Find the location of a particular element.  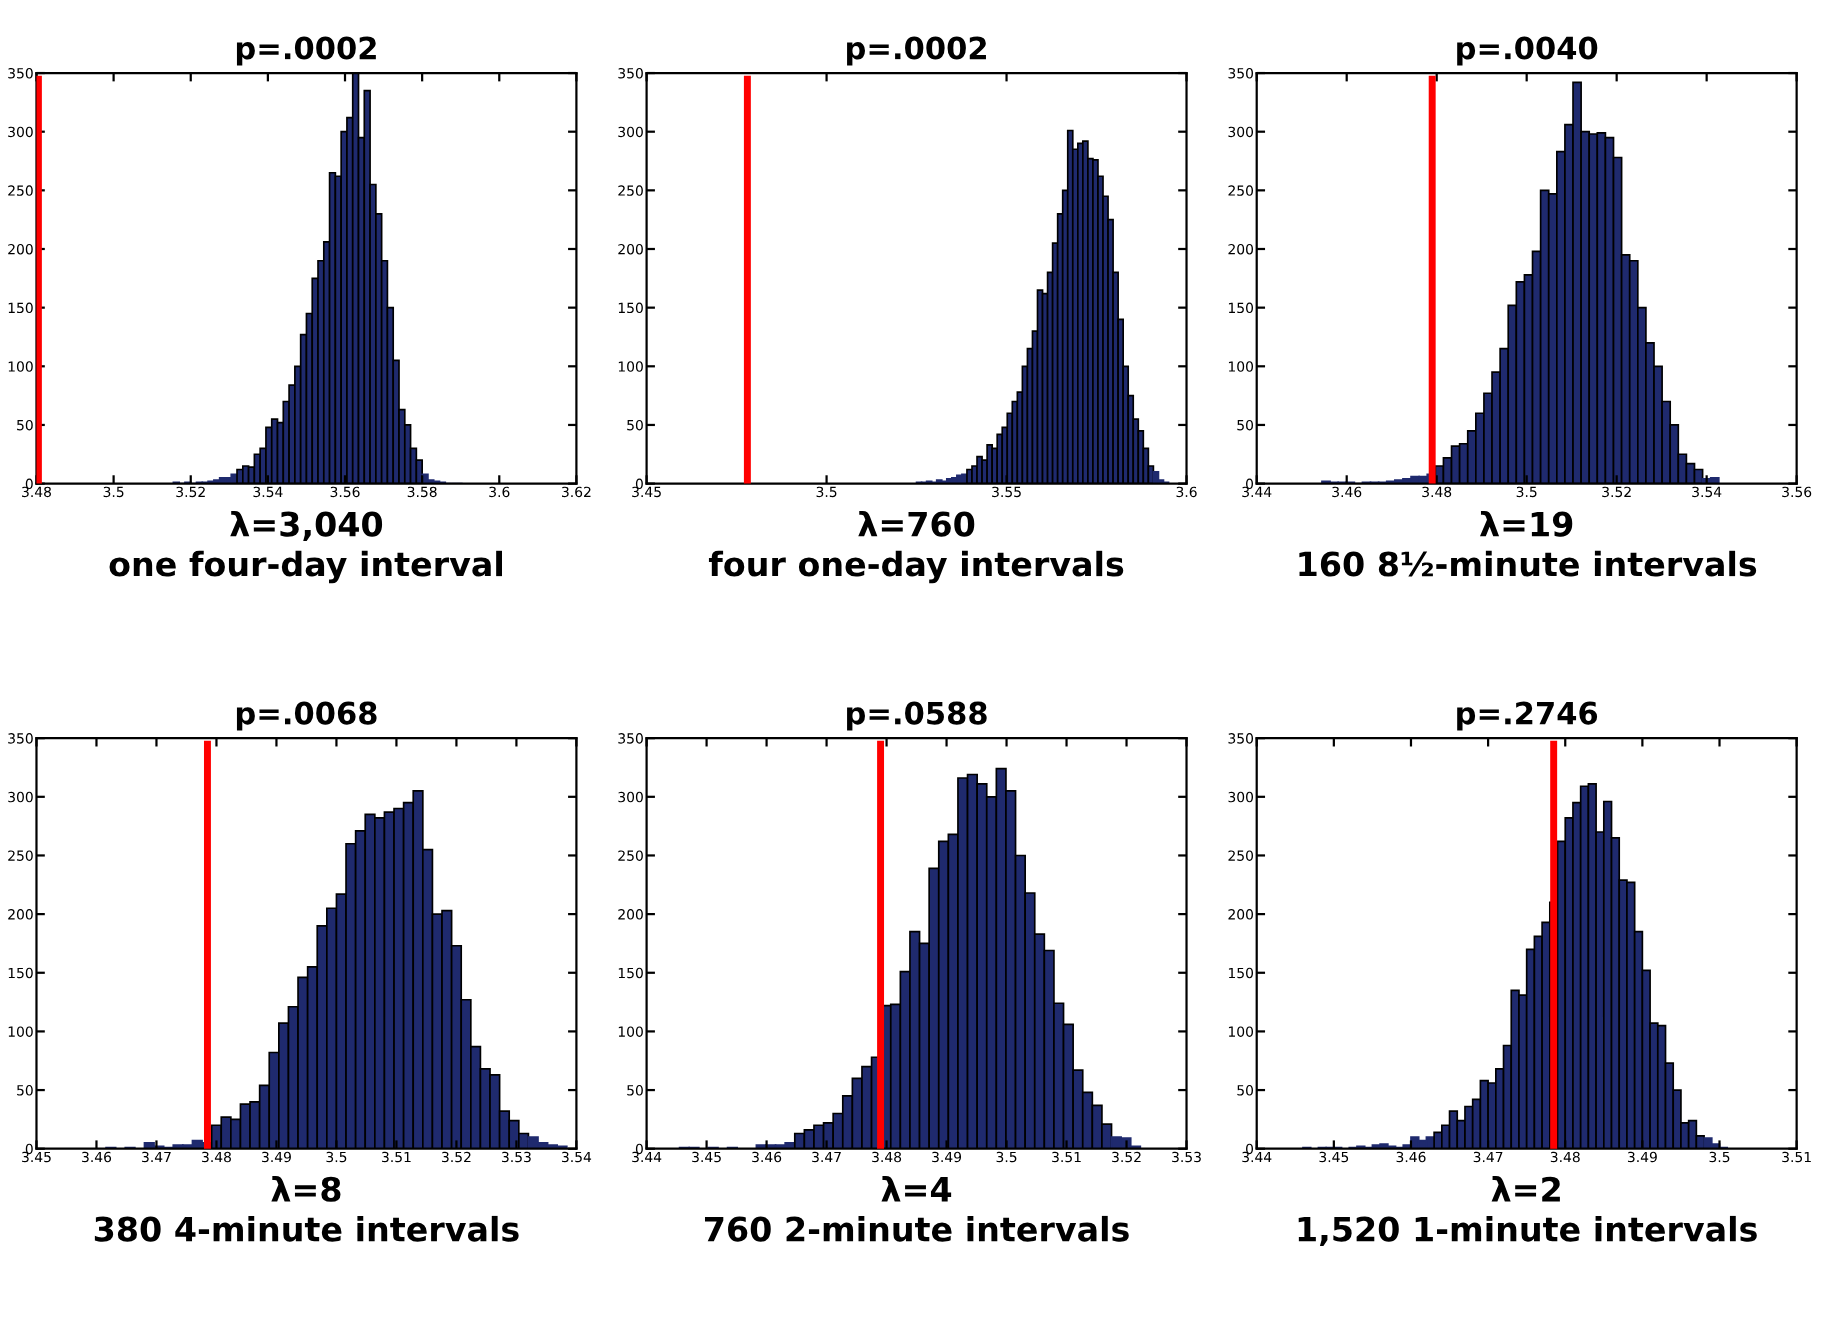

x-axis-title: λ=19 160 8½-minute intervals is located at coordinates (1528, 543).